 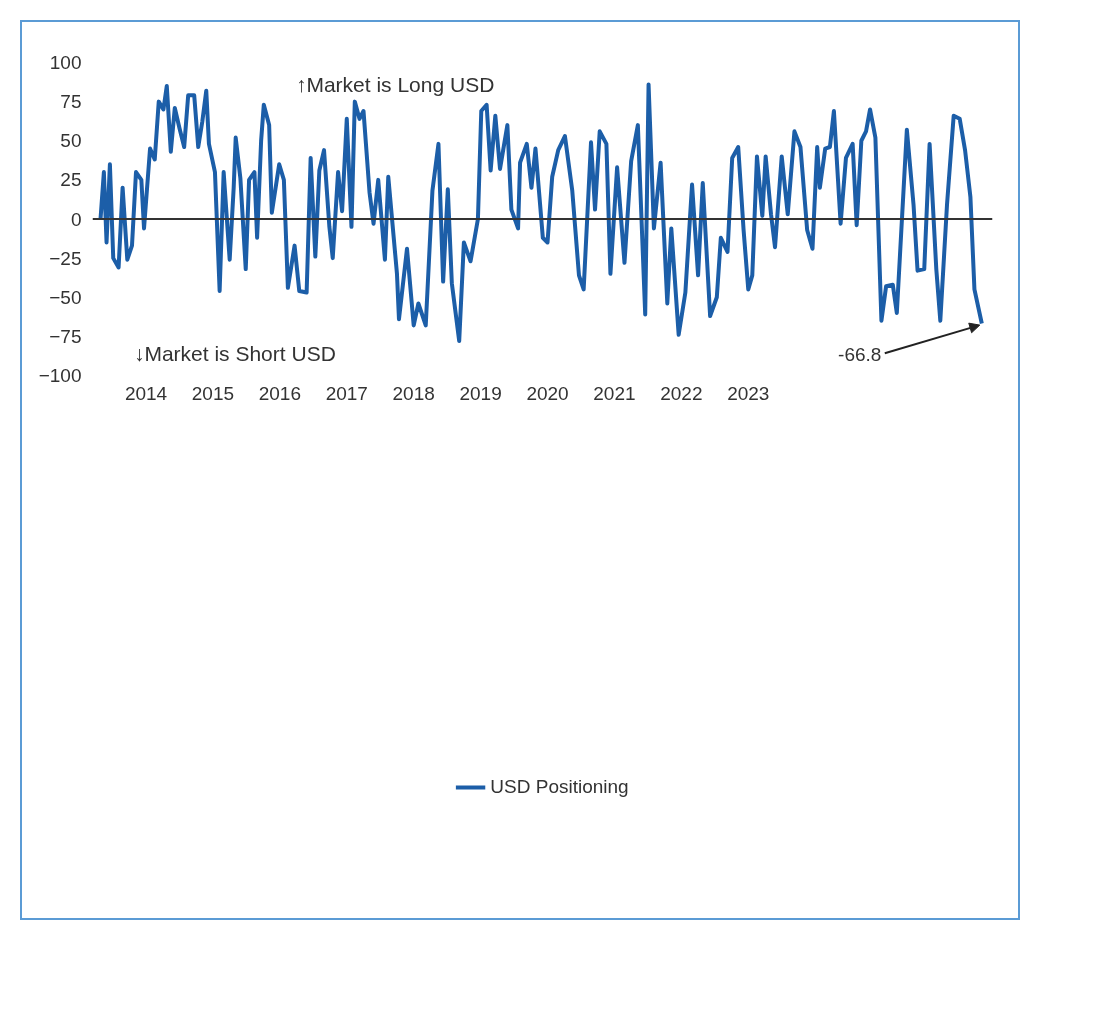 I want to click on x-tick-label: 2019, so click(x=480, y=393).